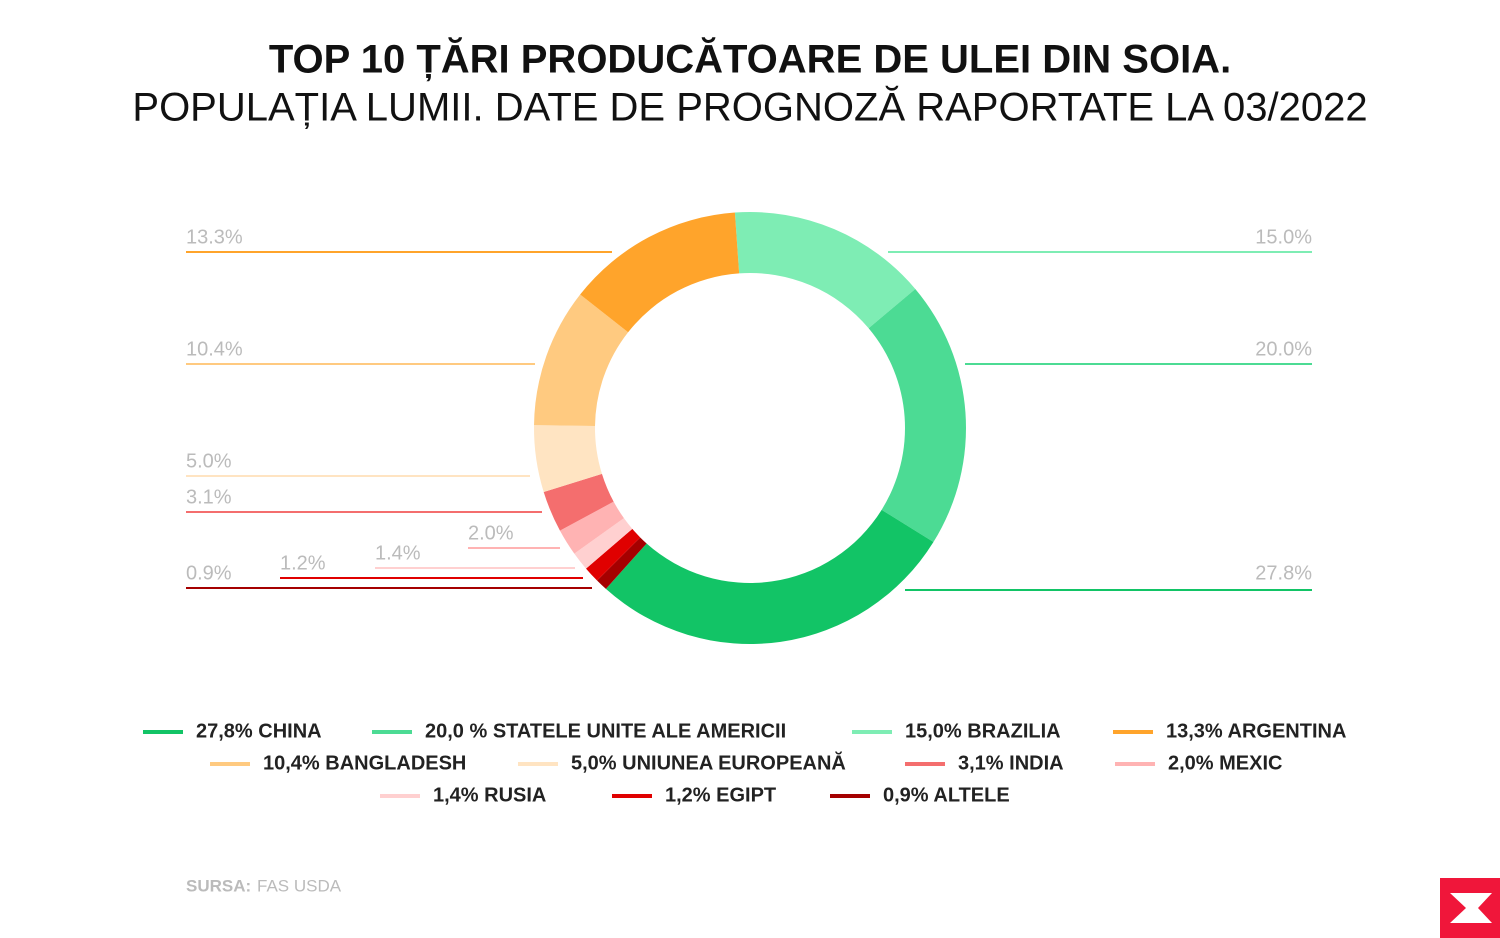  Describe the element at coordinates (209, 461) in the screenshot. I see `value-label: 5.0%` at that location.